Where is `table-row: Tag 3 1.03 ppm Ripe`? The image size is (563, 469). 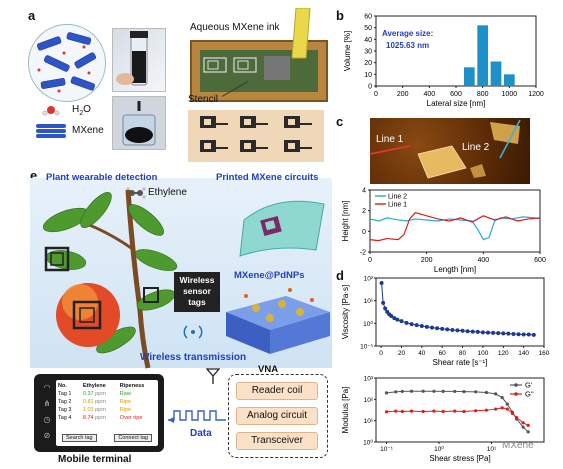 table-row: Tag 3 1.03 ppm Ripe is located at coordinates (107, 410).